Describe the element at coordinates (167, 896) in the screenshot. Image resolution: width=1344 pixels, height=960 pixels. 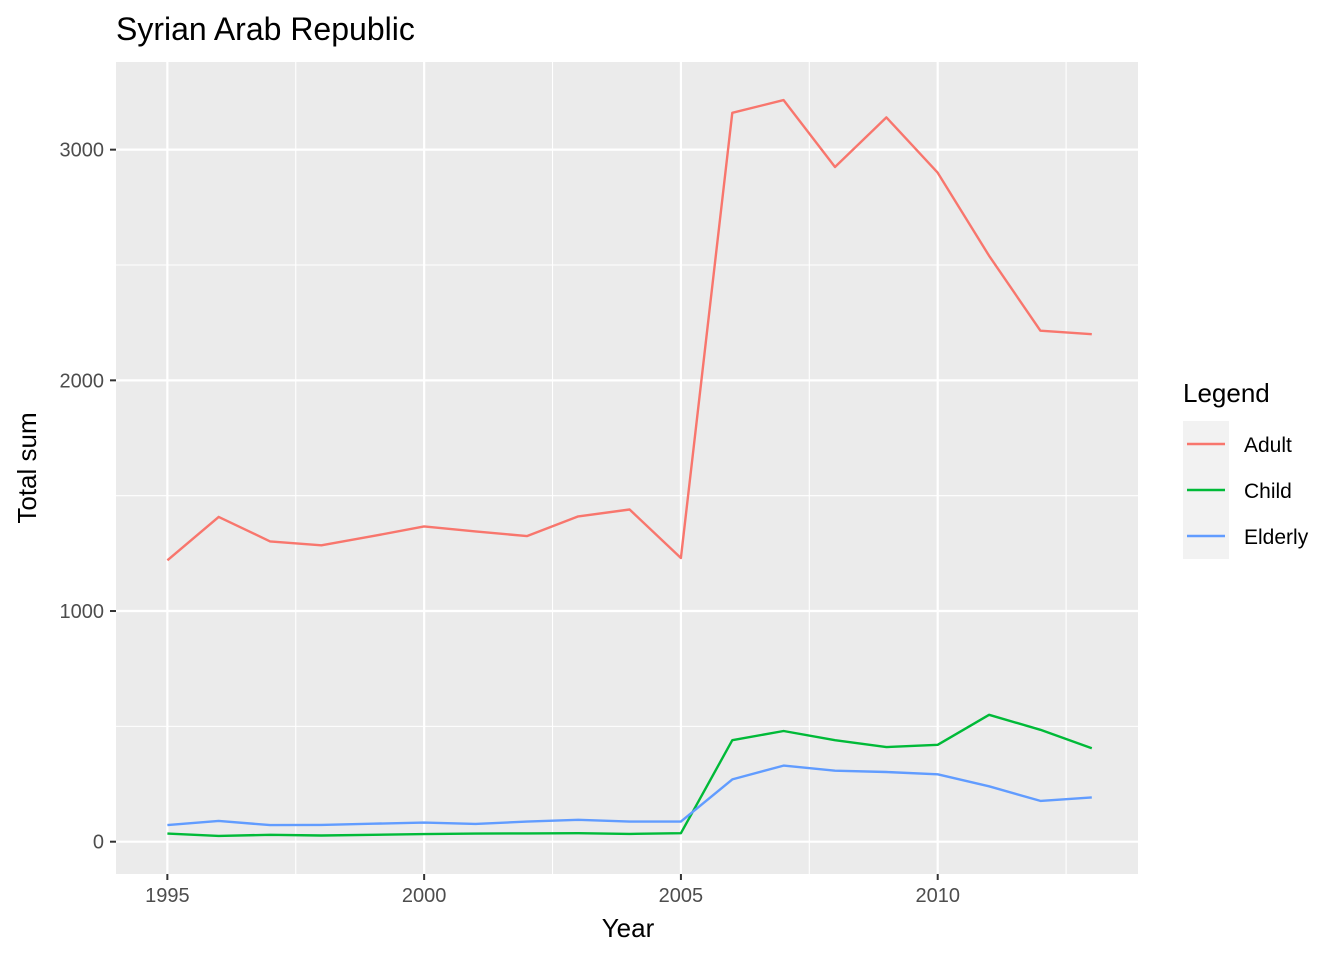
I see `x-tick-label: 1995` at that location.